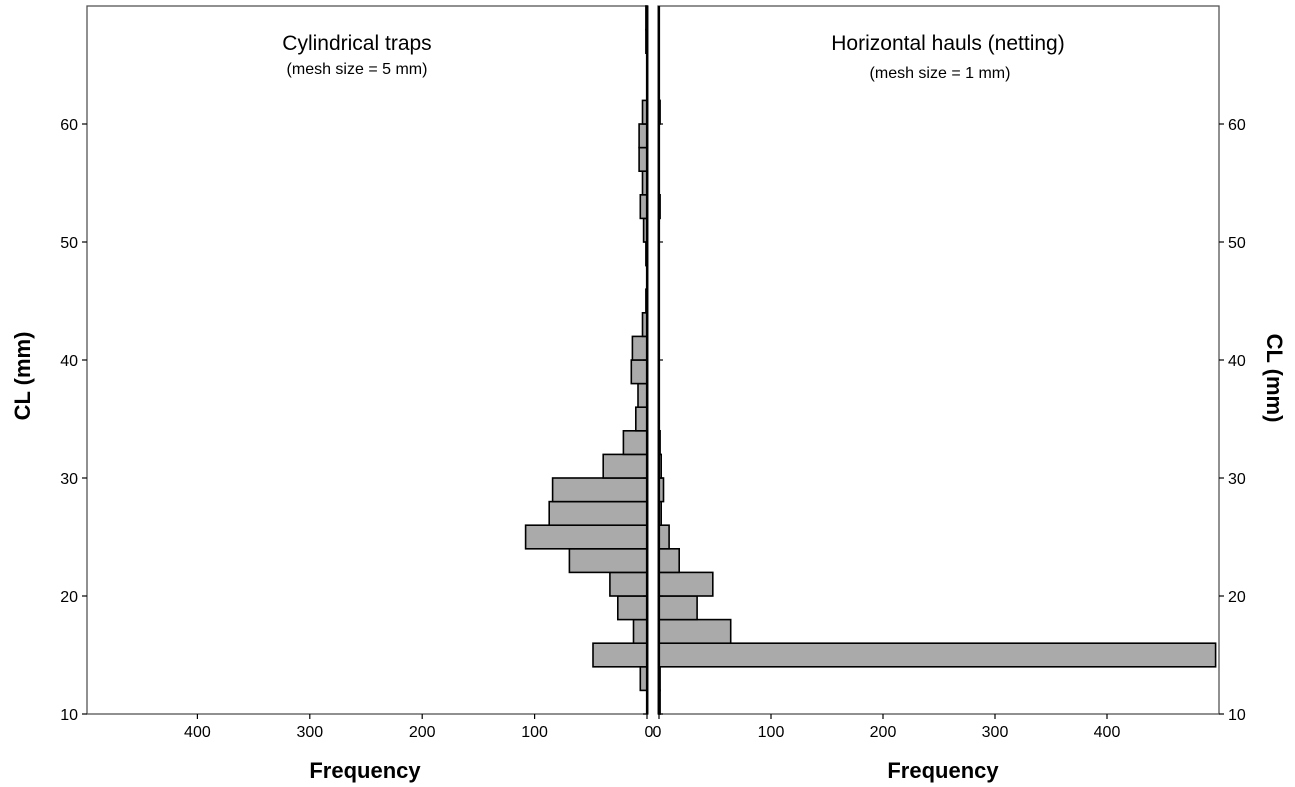 This screenshot has width=1295, height=787. Describe the element at coordinates (1237, 361) in the screenshot. I see `right-y-tick-label: 40` at that location.